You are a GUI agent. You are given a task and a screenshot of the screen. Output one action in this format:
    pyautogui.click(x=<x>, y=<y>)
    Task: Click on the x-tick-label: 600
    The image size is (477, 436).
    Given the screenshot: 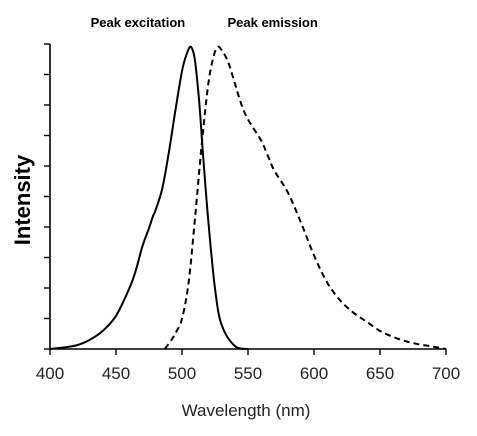 What is the action you would take?
    pyautogui.click(x=314, y=373)
    